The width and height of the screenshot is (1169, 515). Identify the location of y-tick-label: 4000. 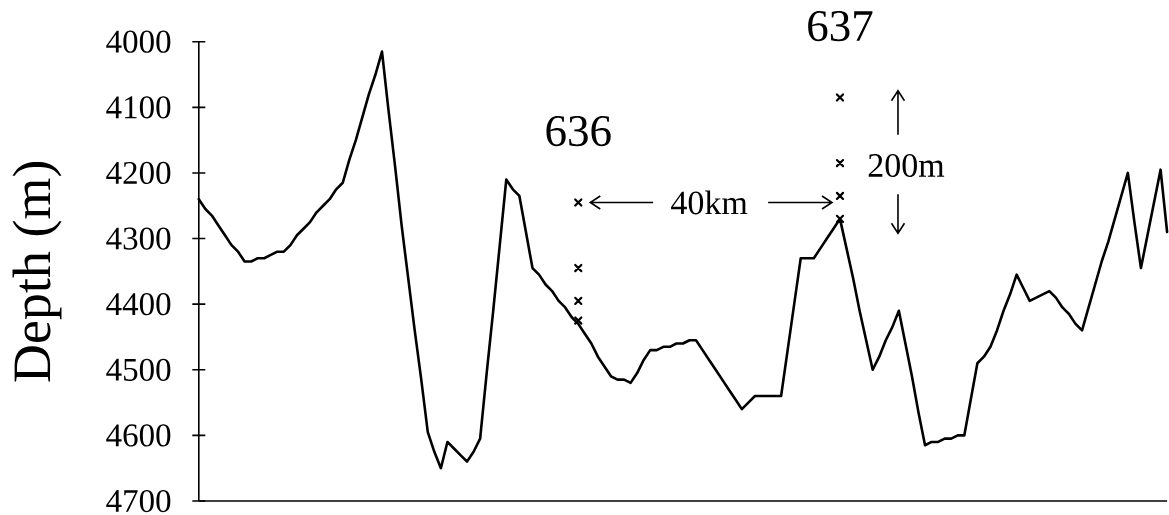
(138, 41).